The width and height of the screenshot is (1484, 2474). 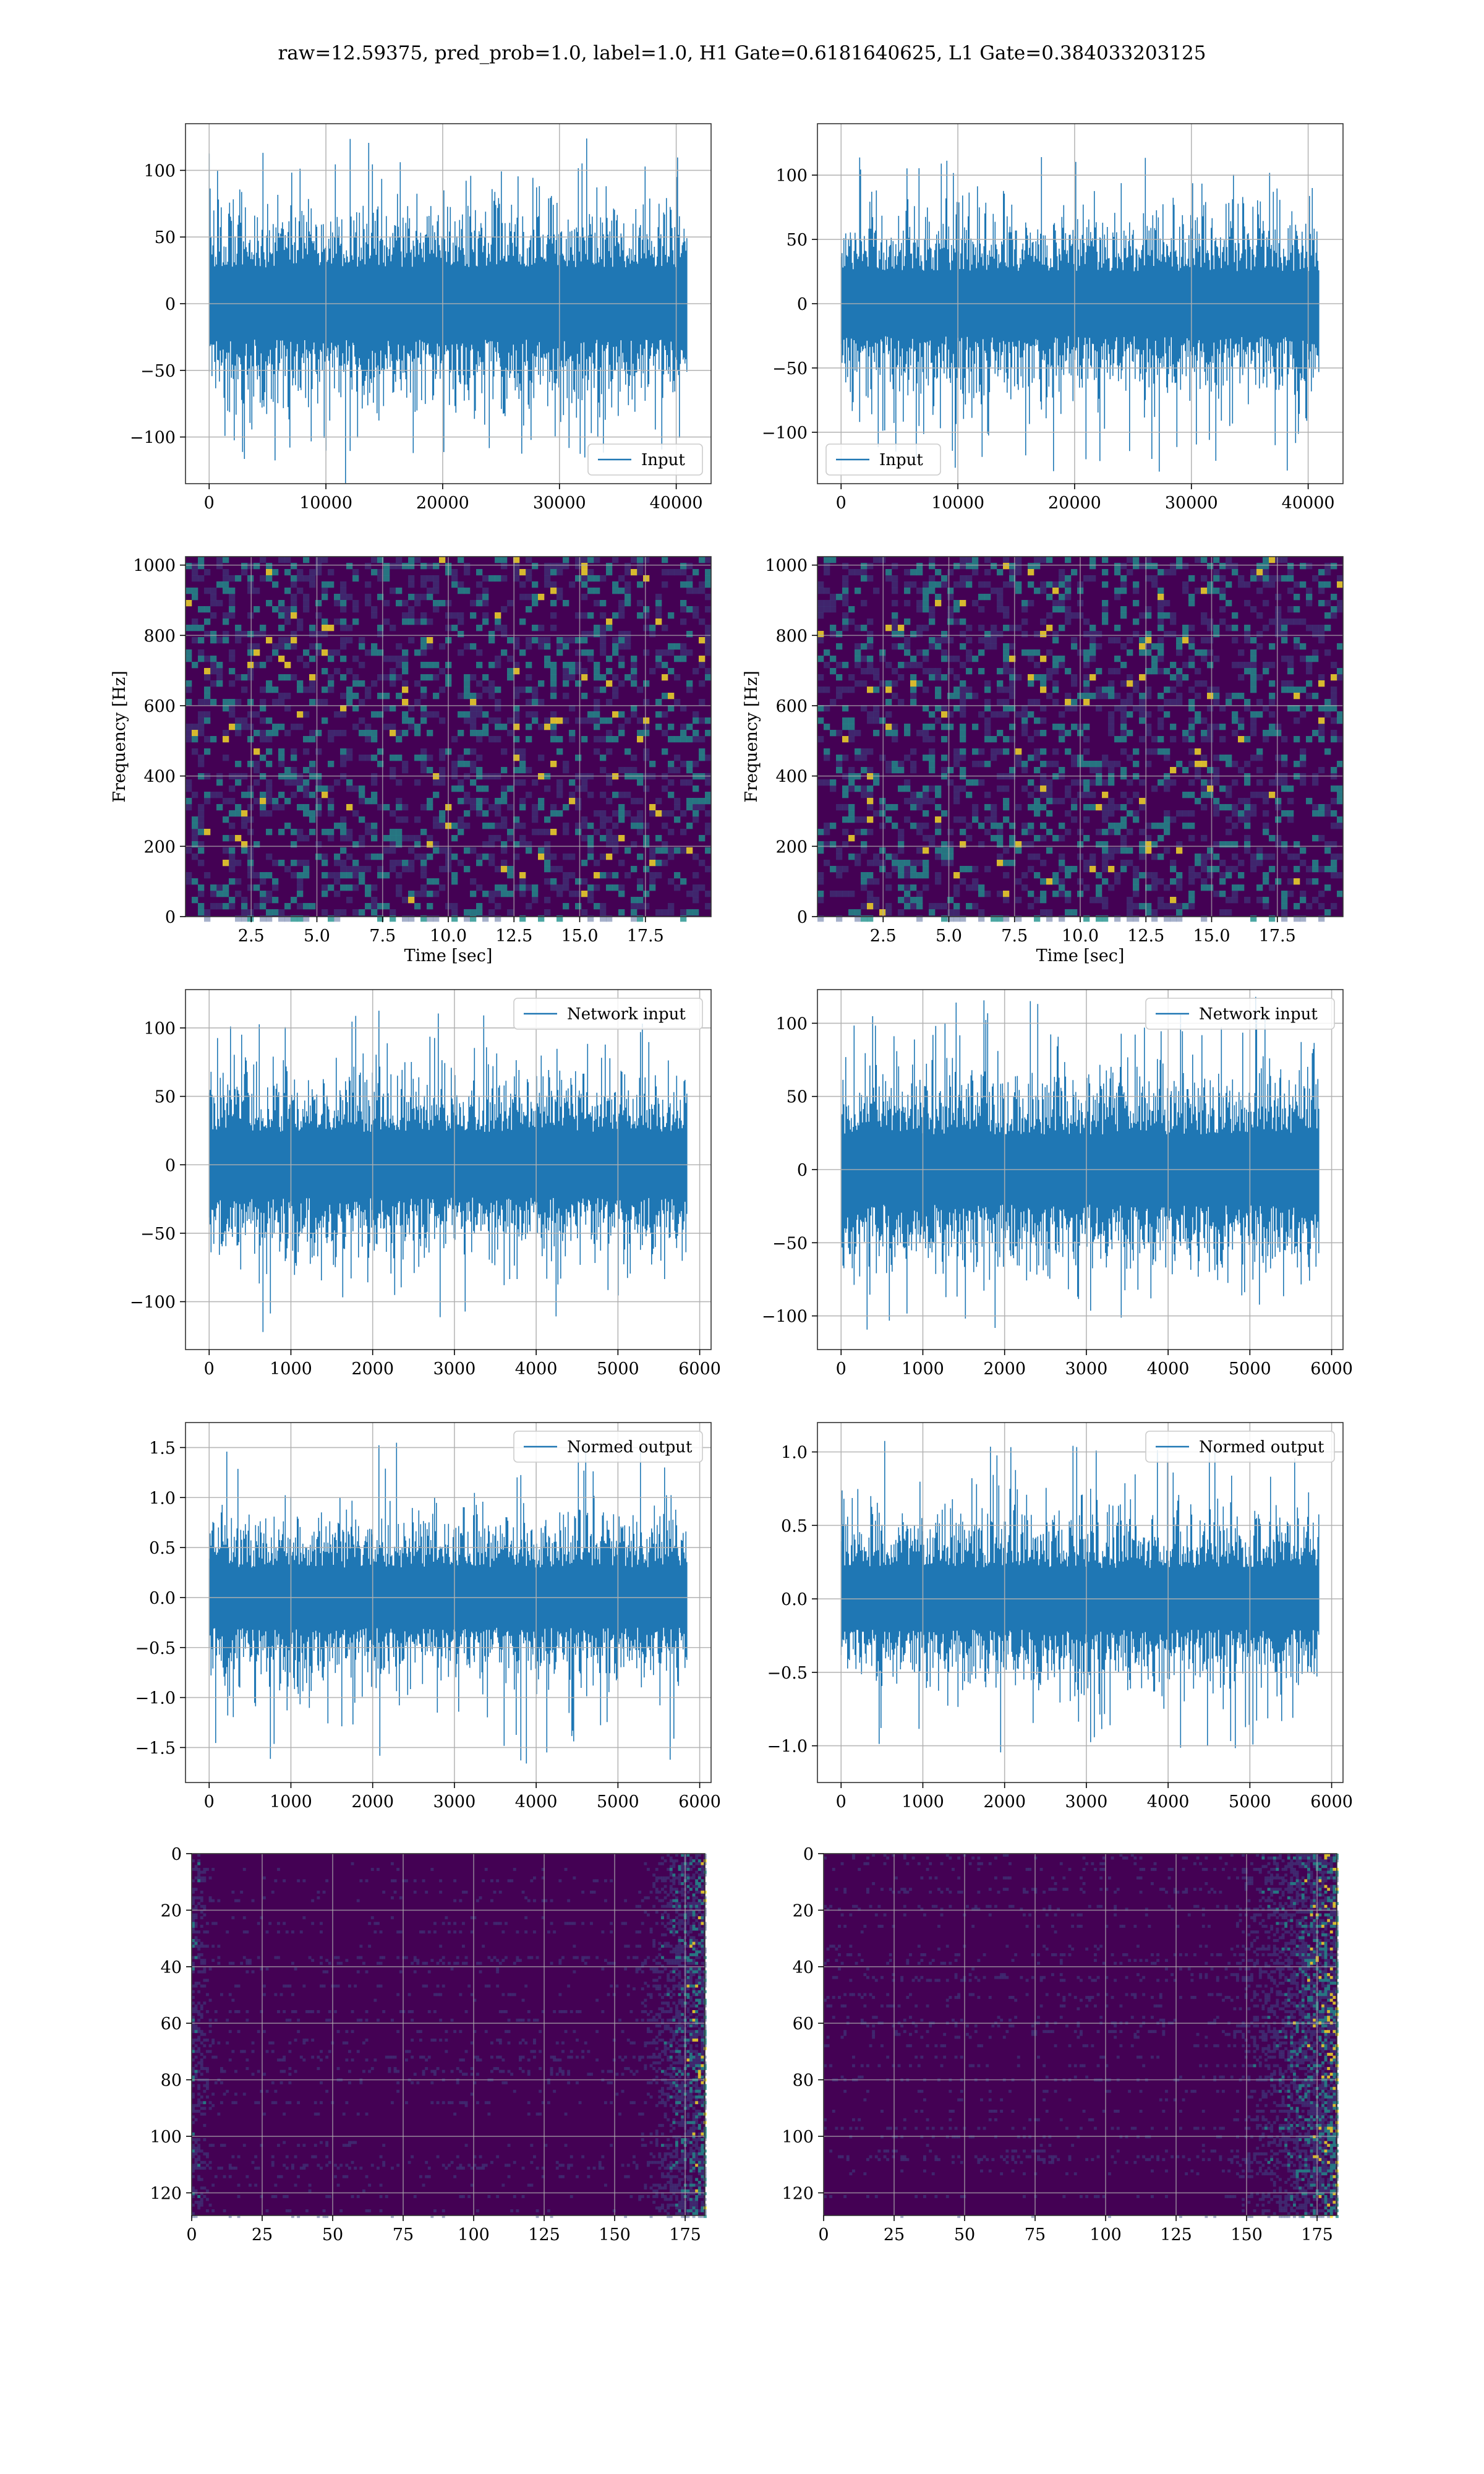 I want to click on h1-feature-map-ytick-label: 40, so click(x=171, y=1968).